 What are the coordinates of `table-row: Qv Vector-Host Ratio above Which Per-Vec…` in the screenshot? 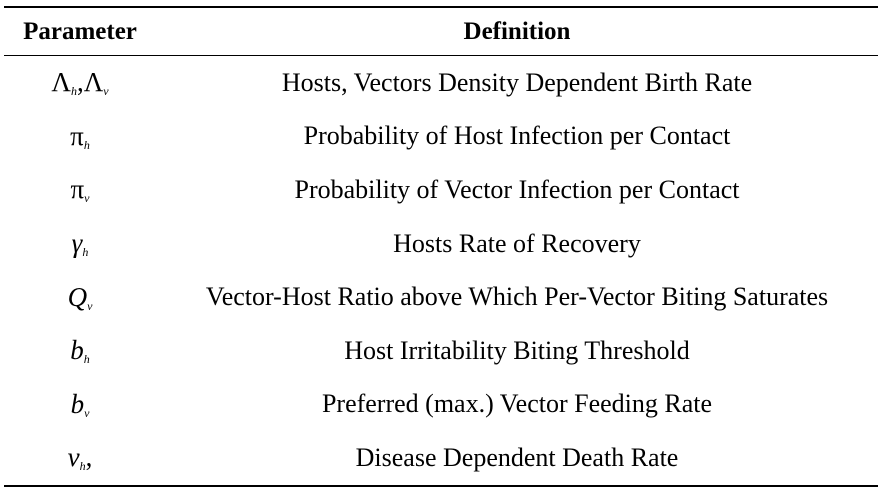 It's located at (441, 297).